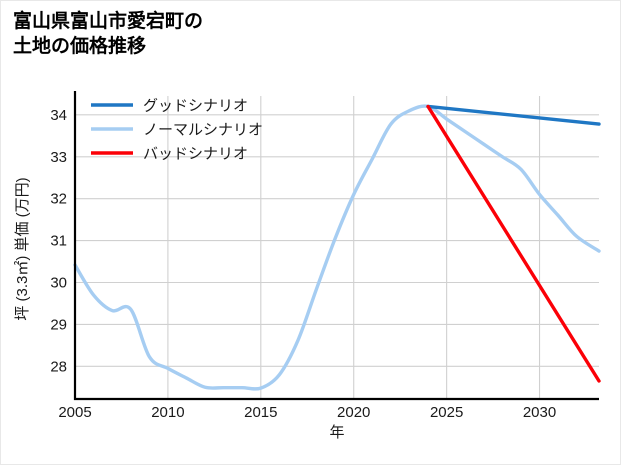  I want to click on x-tick-label: 2030, so click(539, 412).